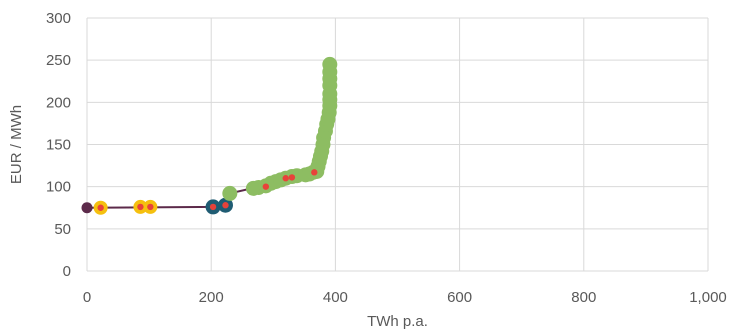 The height and width of the screenshot is (333, 738). What do you see at coordinates (58, 18) in the screenshot?
I see `y-tick-label: 300` at bounding box center [58, 18].